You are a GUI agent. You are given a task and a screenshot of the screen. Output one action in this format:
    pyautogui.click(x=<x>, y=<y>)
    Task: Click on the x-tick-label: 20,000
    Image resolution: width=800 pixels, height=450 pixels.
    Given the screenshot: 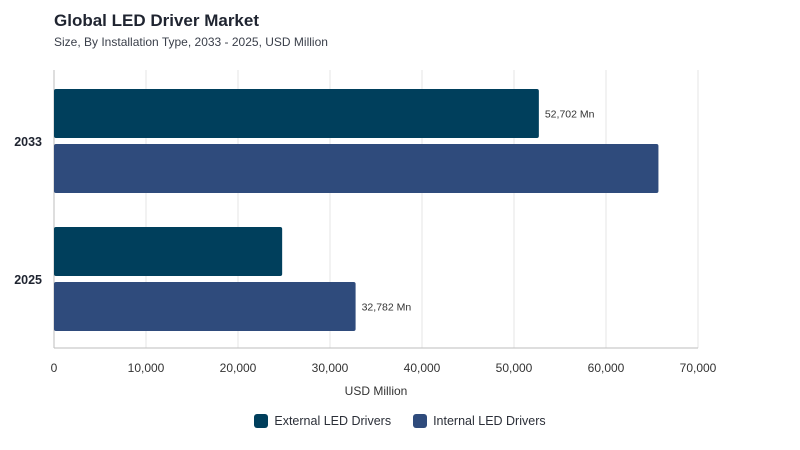 What is the action you would take?
    pyautogui.click(x=238, y=368)
    